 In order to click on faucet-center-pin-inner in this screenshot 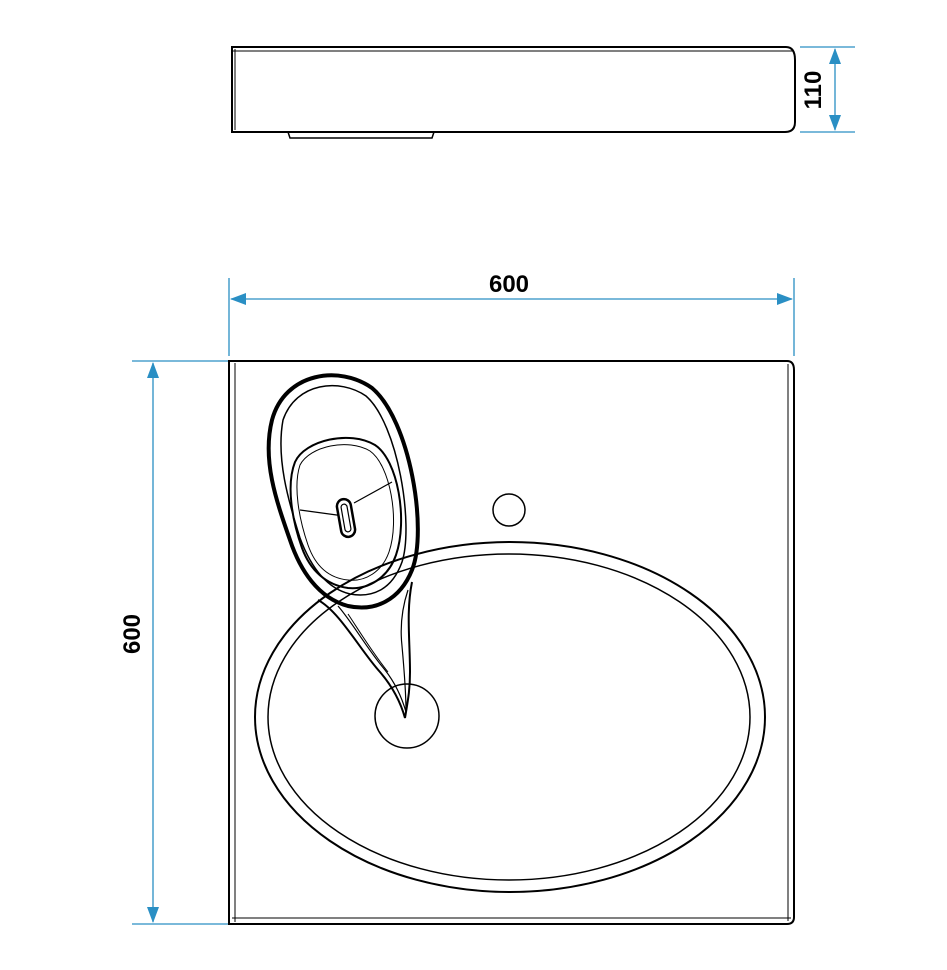, I will do `click(346, 518)`.